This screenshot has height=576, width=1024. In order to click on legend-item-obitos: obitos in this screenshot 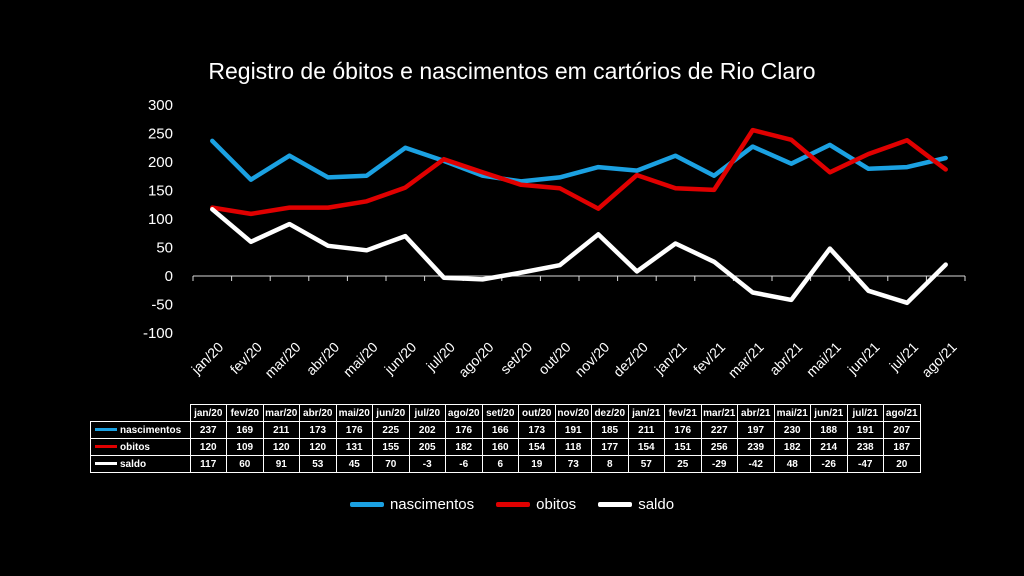, I will do `click(536, 504)`.